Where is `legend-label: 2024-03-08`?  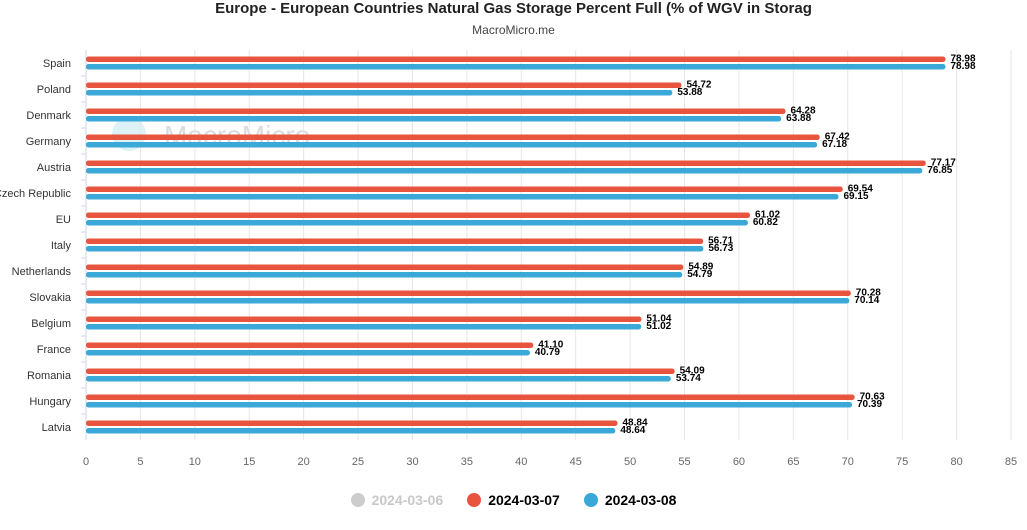 legend-label: 2024-03-08 is located at coordinates (640, 500).